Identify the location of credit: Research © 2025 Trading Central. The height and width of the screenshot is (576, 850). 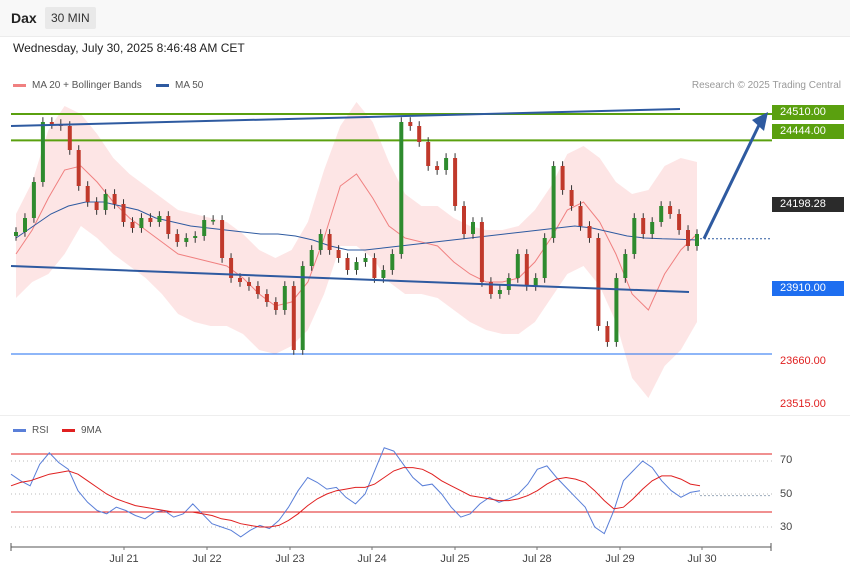
(766, 85).